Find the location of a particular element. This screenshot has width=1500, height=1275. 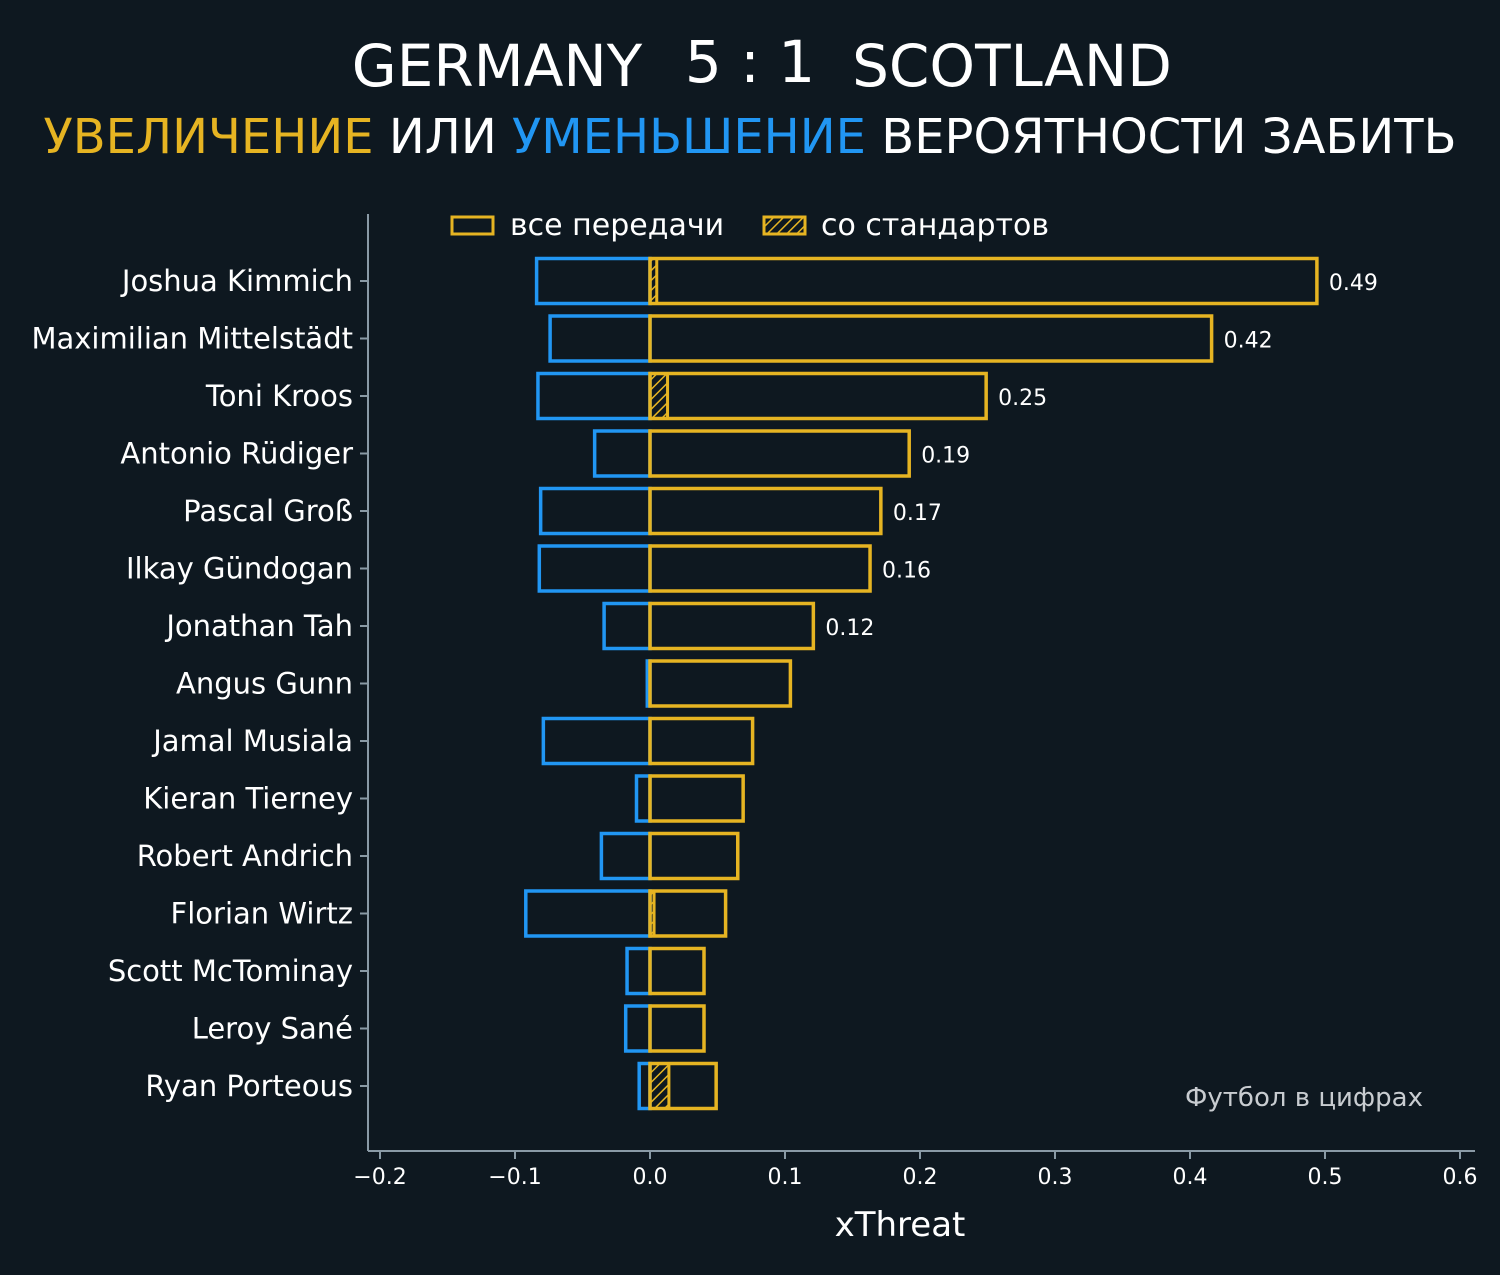

player-label: Toni Kroos is located at coordinates (279, 396).